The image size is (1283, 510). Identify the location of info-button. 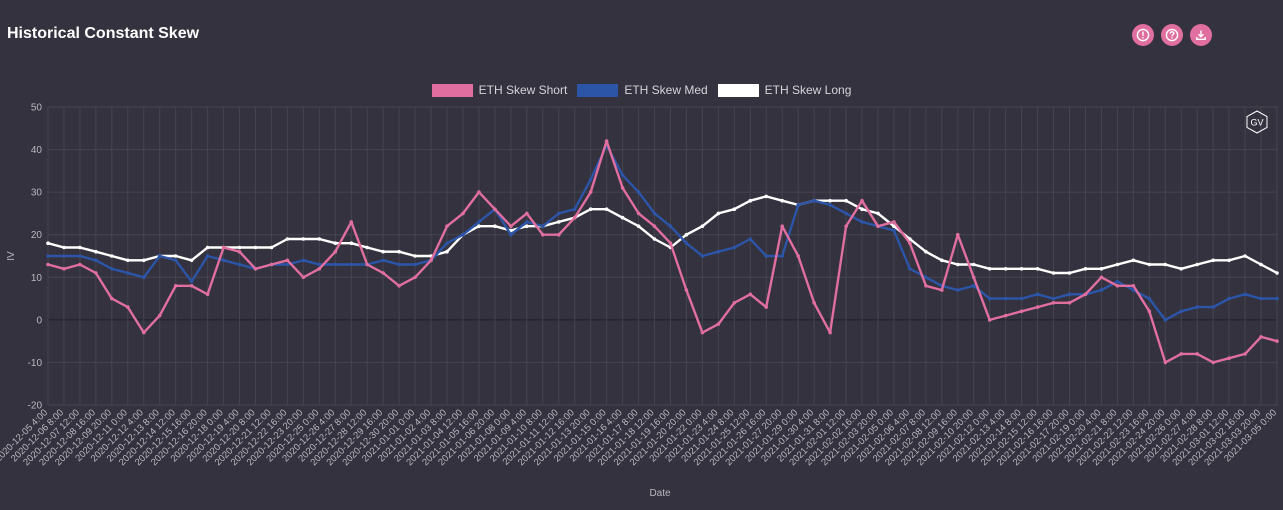
(1143, 35).